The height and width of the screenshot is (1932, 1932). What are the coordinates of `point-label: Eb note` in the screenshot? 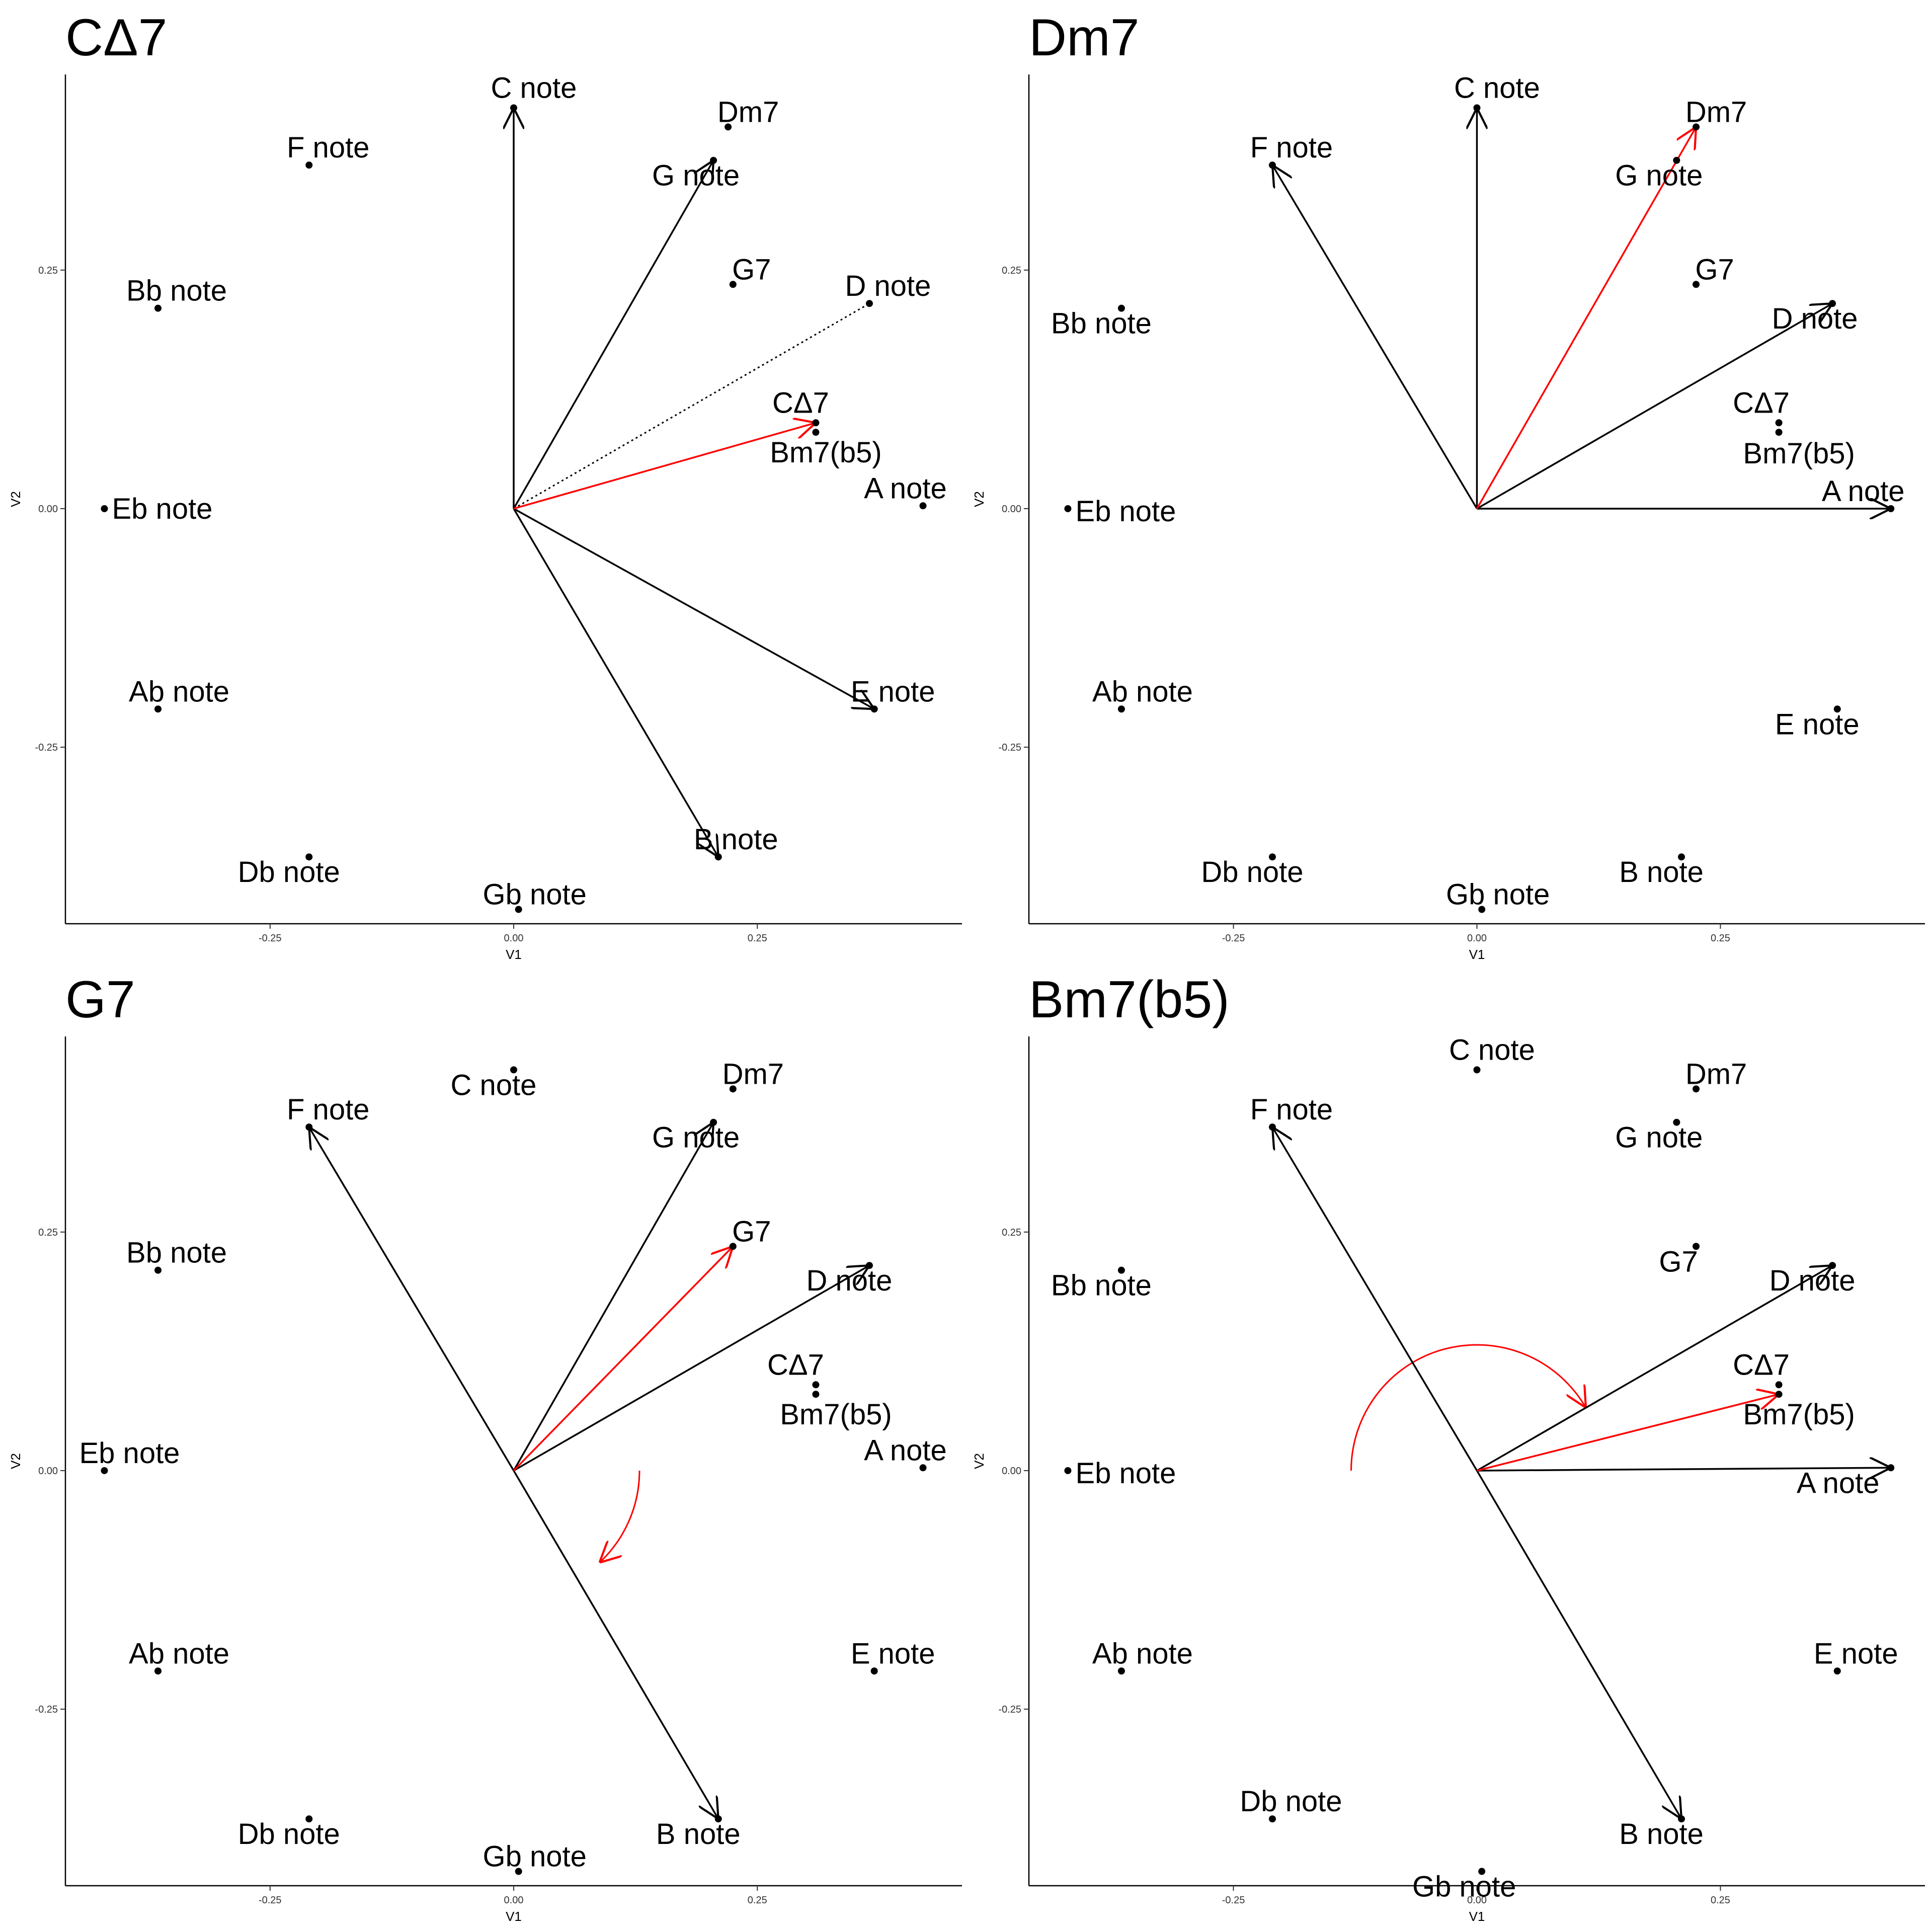 It's located at (129, 1454).